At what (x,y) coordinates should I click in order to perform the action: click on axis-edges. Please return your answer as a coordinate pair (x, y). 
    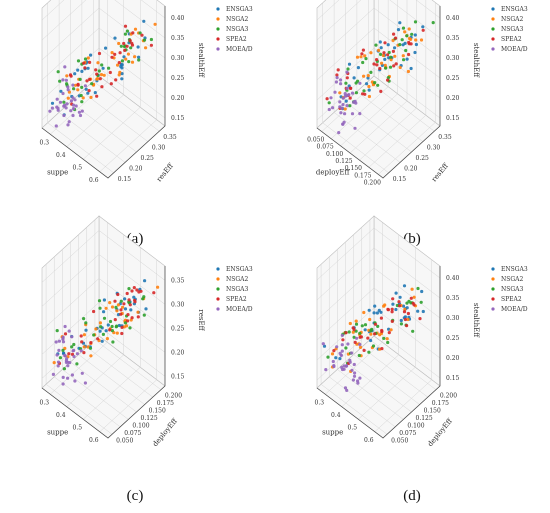
    Looking at the image, I should click on (103, 412).